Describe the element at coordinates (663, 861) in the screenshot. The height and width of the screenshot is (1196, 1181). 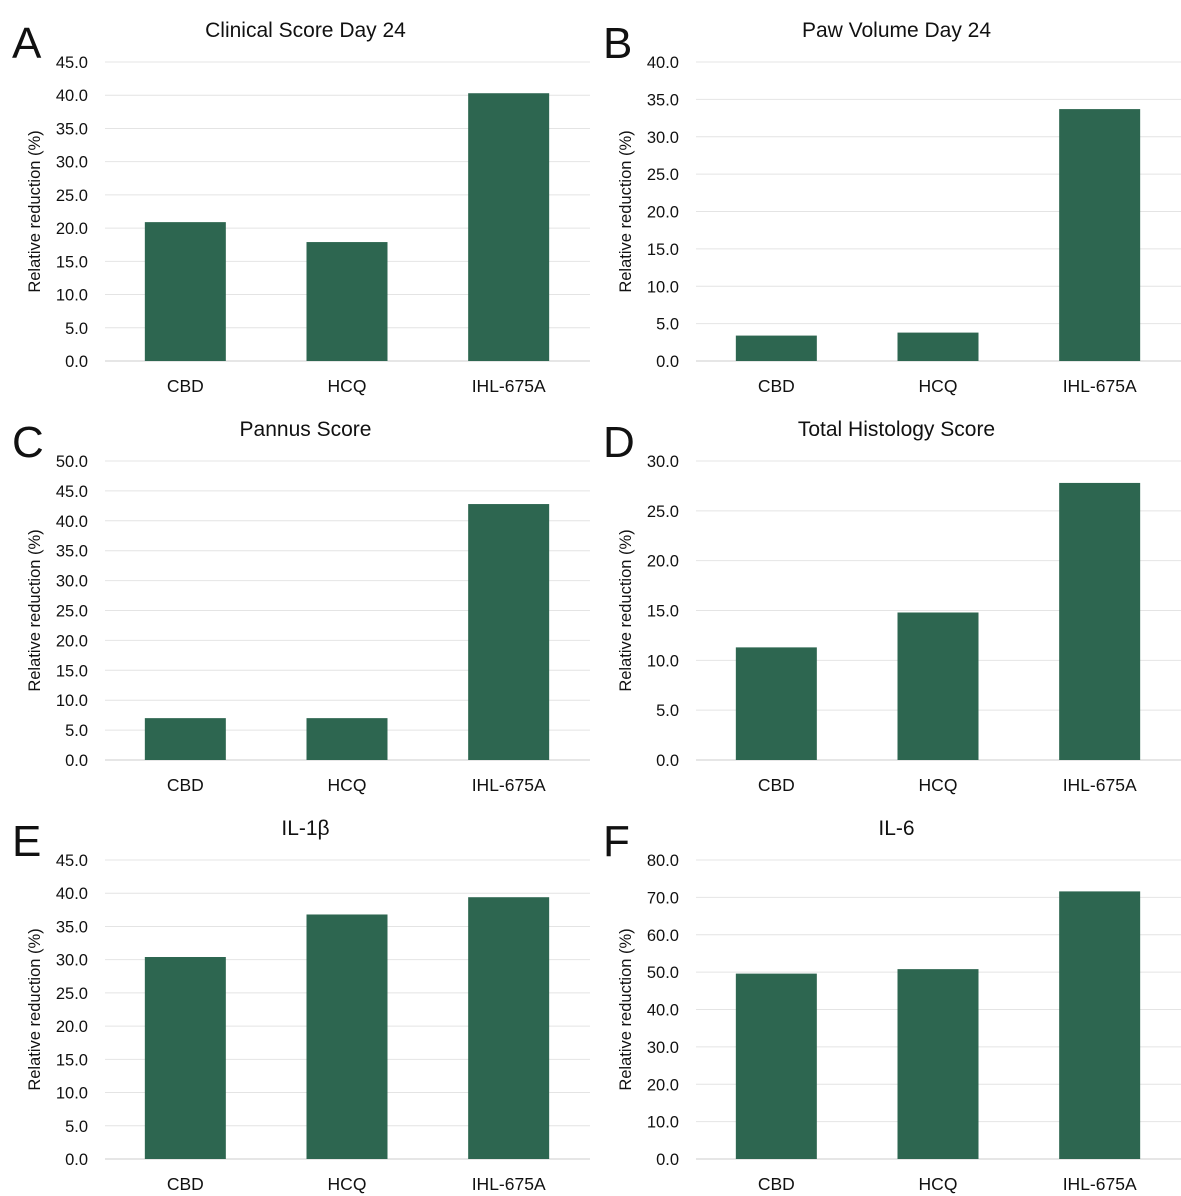
I see `y-tick-label: 80.0` at that location.